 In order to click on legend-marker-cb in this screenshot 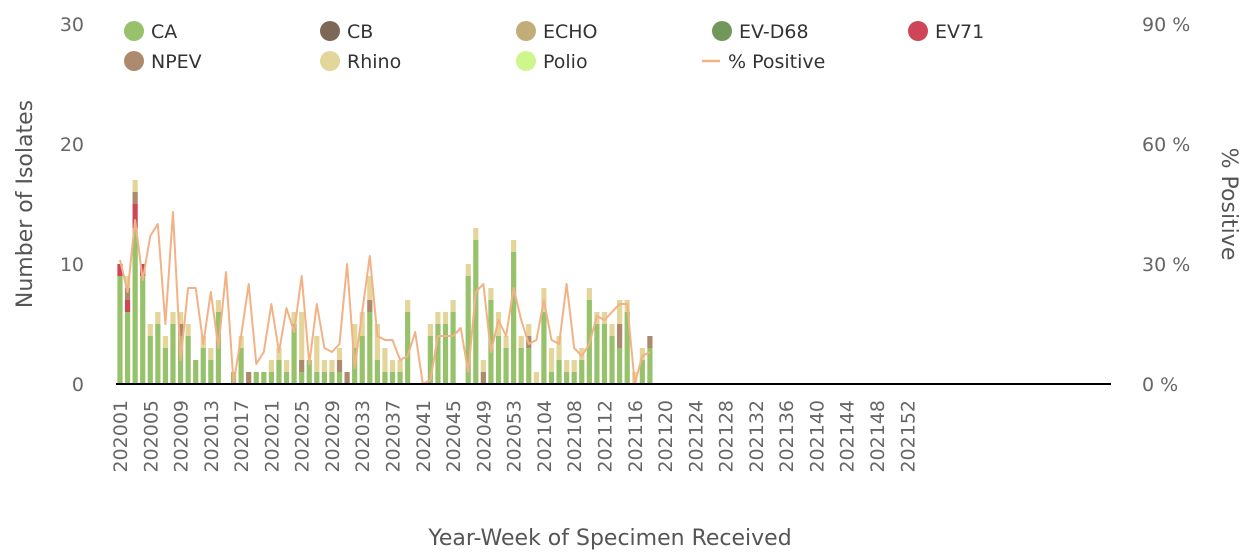, I will do `click(330, 31)`.